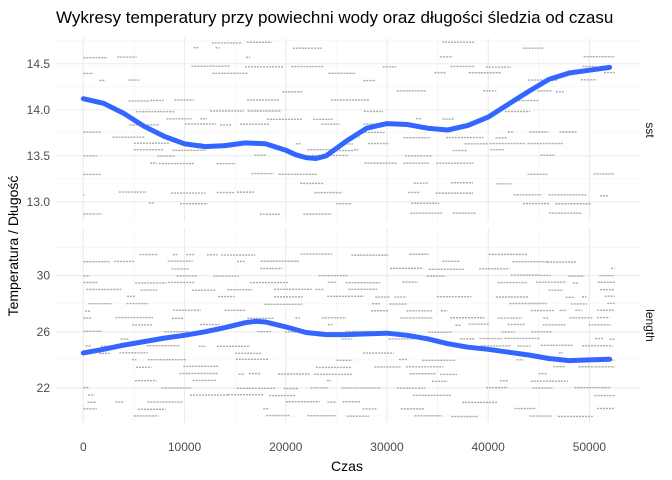  Describe the element at coordinates (387, 447) in the screenshot. I see `x-tick-label: 30000` at that location.